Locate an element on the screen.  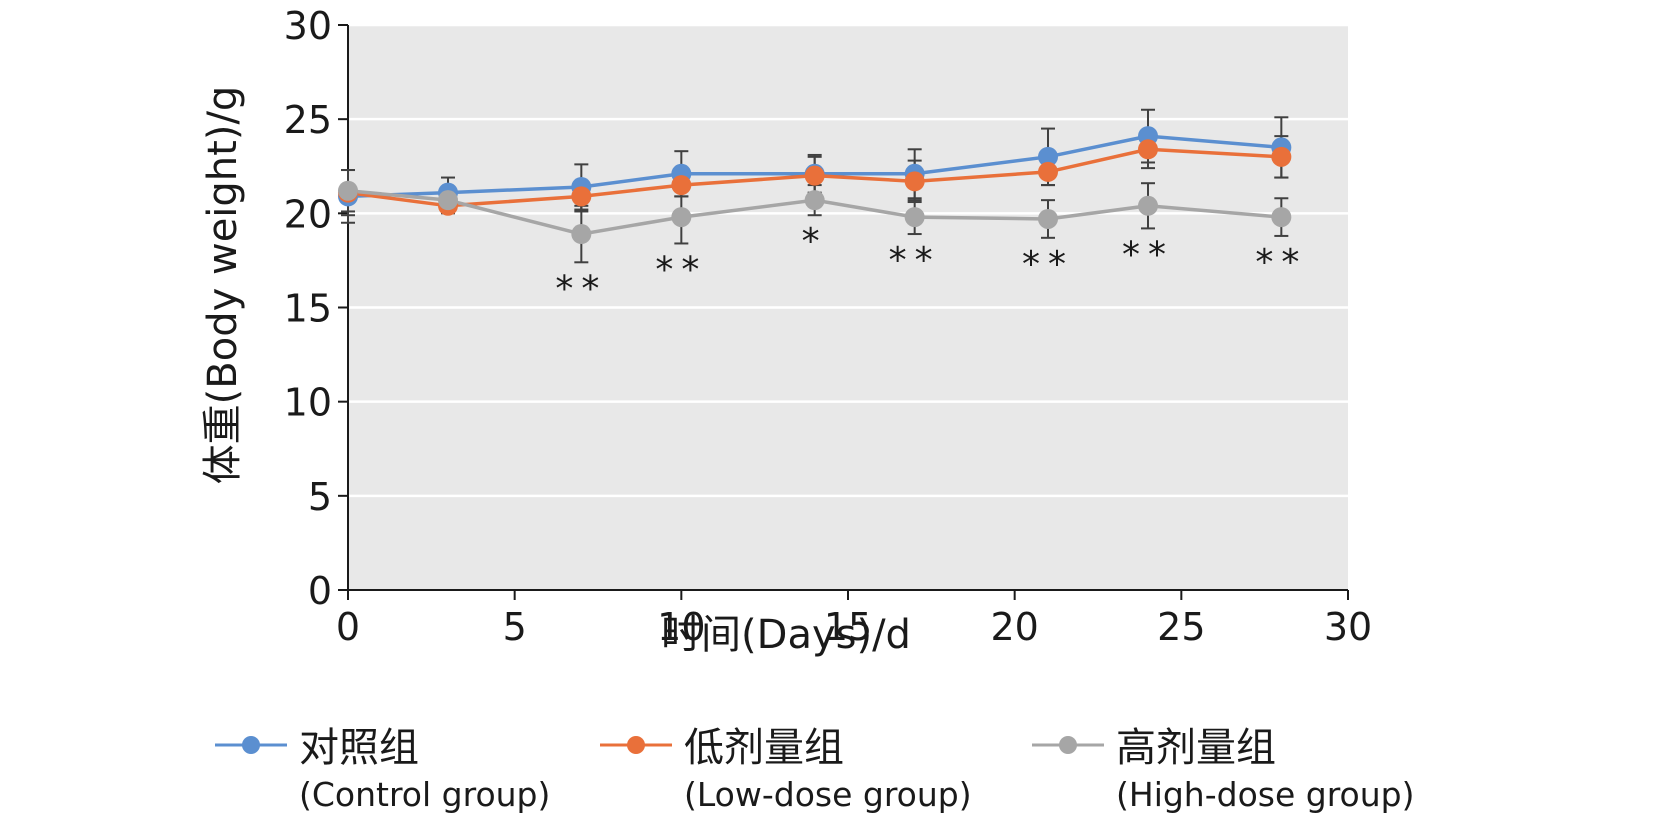
y-tick-label-20: 20 is located at coordinates (308, 214).